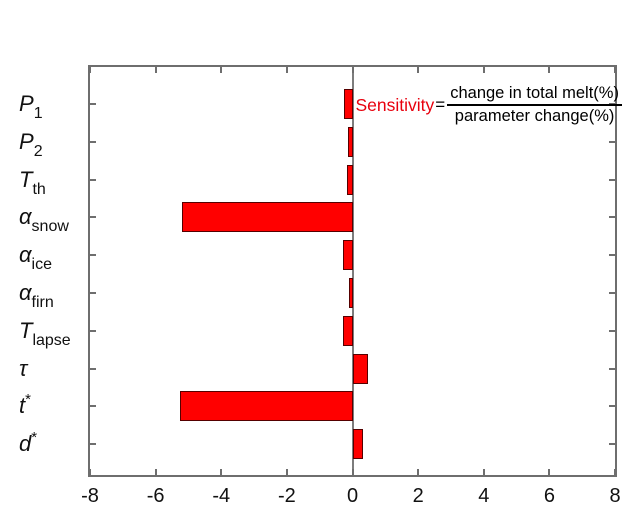 This screenshot has width=638, height=521. Describe the element at coordinates (360, 368) in the screenshot. I see `bar-τ` at that location.